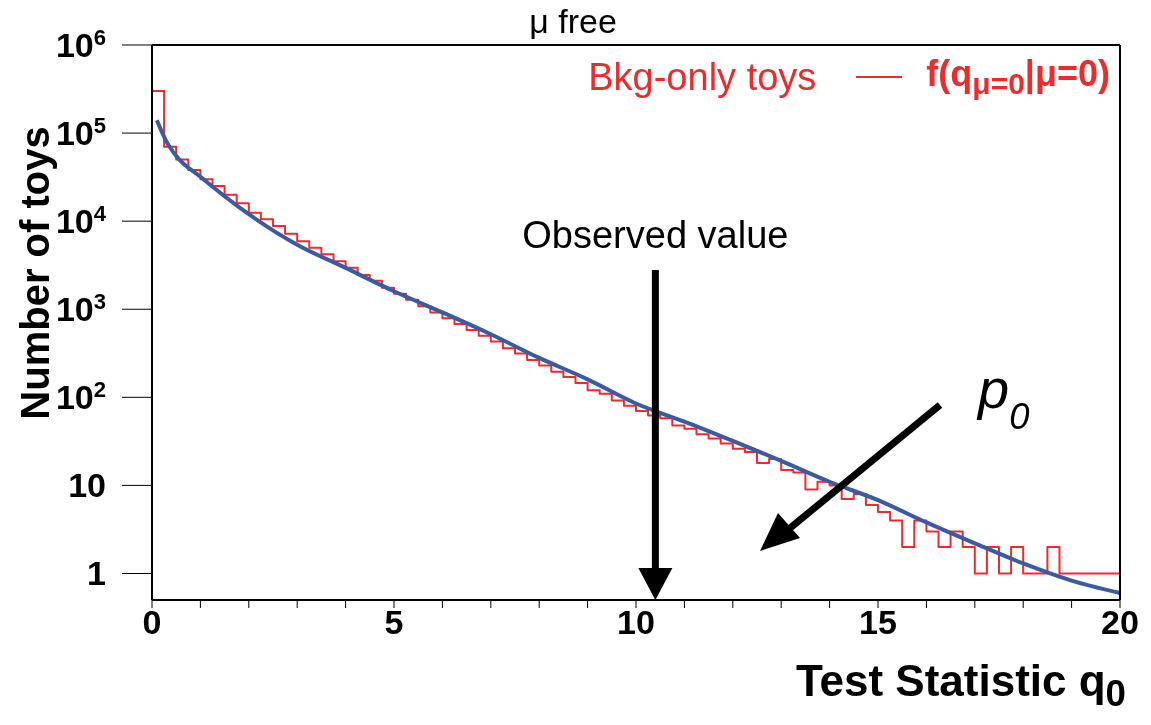 This screenshot has width=1151, height=725. What do you see at coordinates (878, 622) in the screenshot?
I see `x-tick-label: 15` at bounding box center [878, 622].